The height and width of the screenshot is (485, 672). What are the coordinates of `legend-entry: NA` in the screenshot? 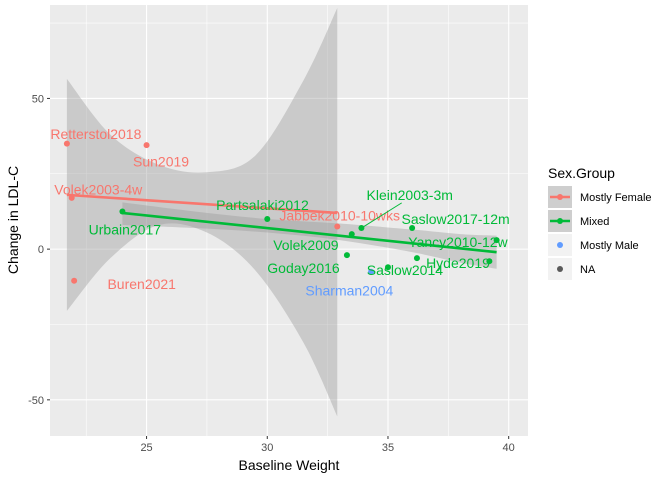 It's located at (572, 269).